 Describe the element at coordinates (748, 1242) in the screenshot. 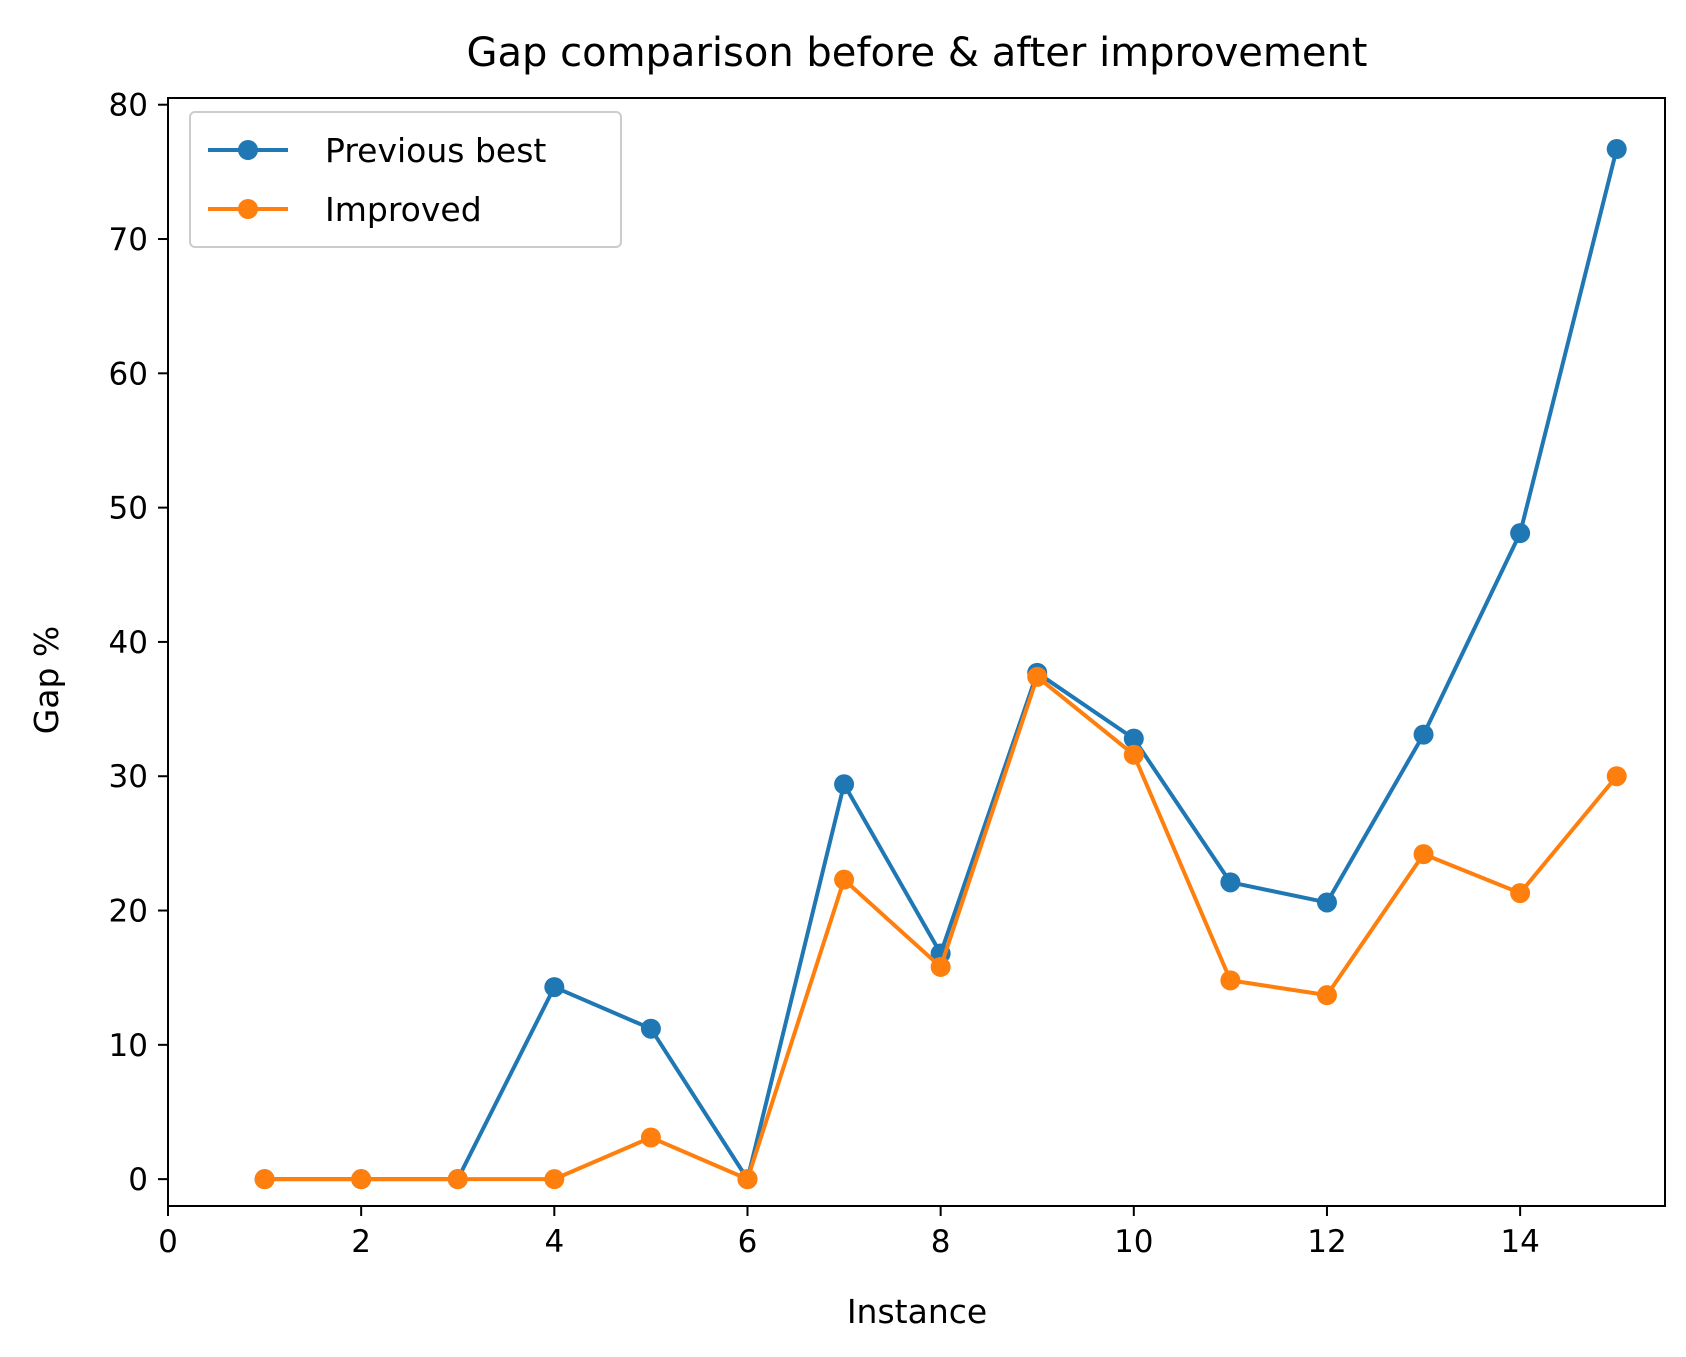

I see `x-tick-label: 6` at that location.